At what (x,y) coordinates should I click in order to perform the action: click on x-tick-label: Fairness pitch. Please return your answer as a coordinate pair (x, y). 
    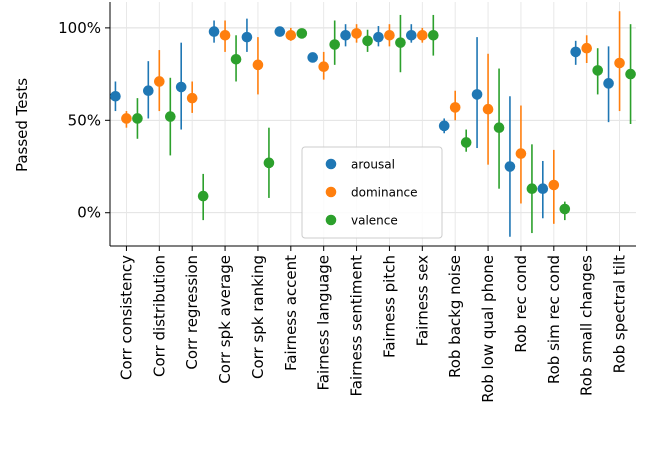
    Looking at the image, I should click on (389, 306).